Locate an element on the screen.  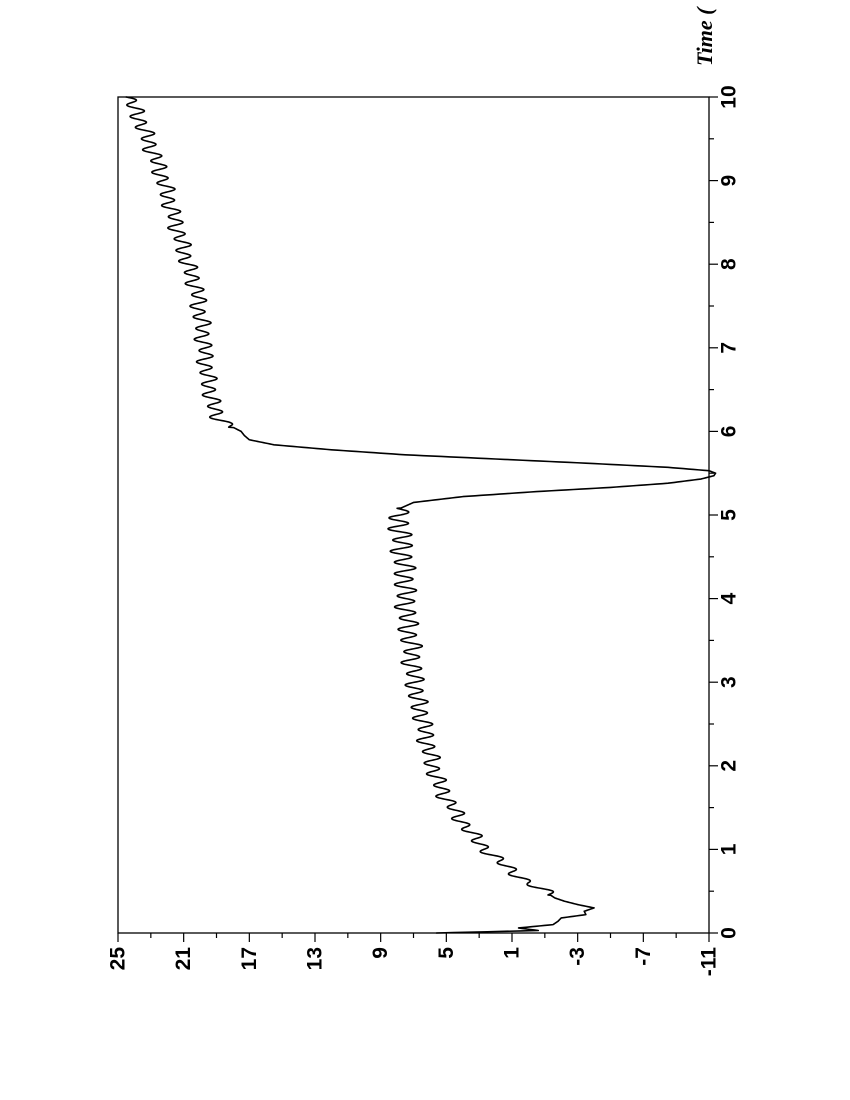
y-tick-label: 5 is located at coordinates (446, 953).